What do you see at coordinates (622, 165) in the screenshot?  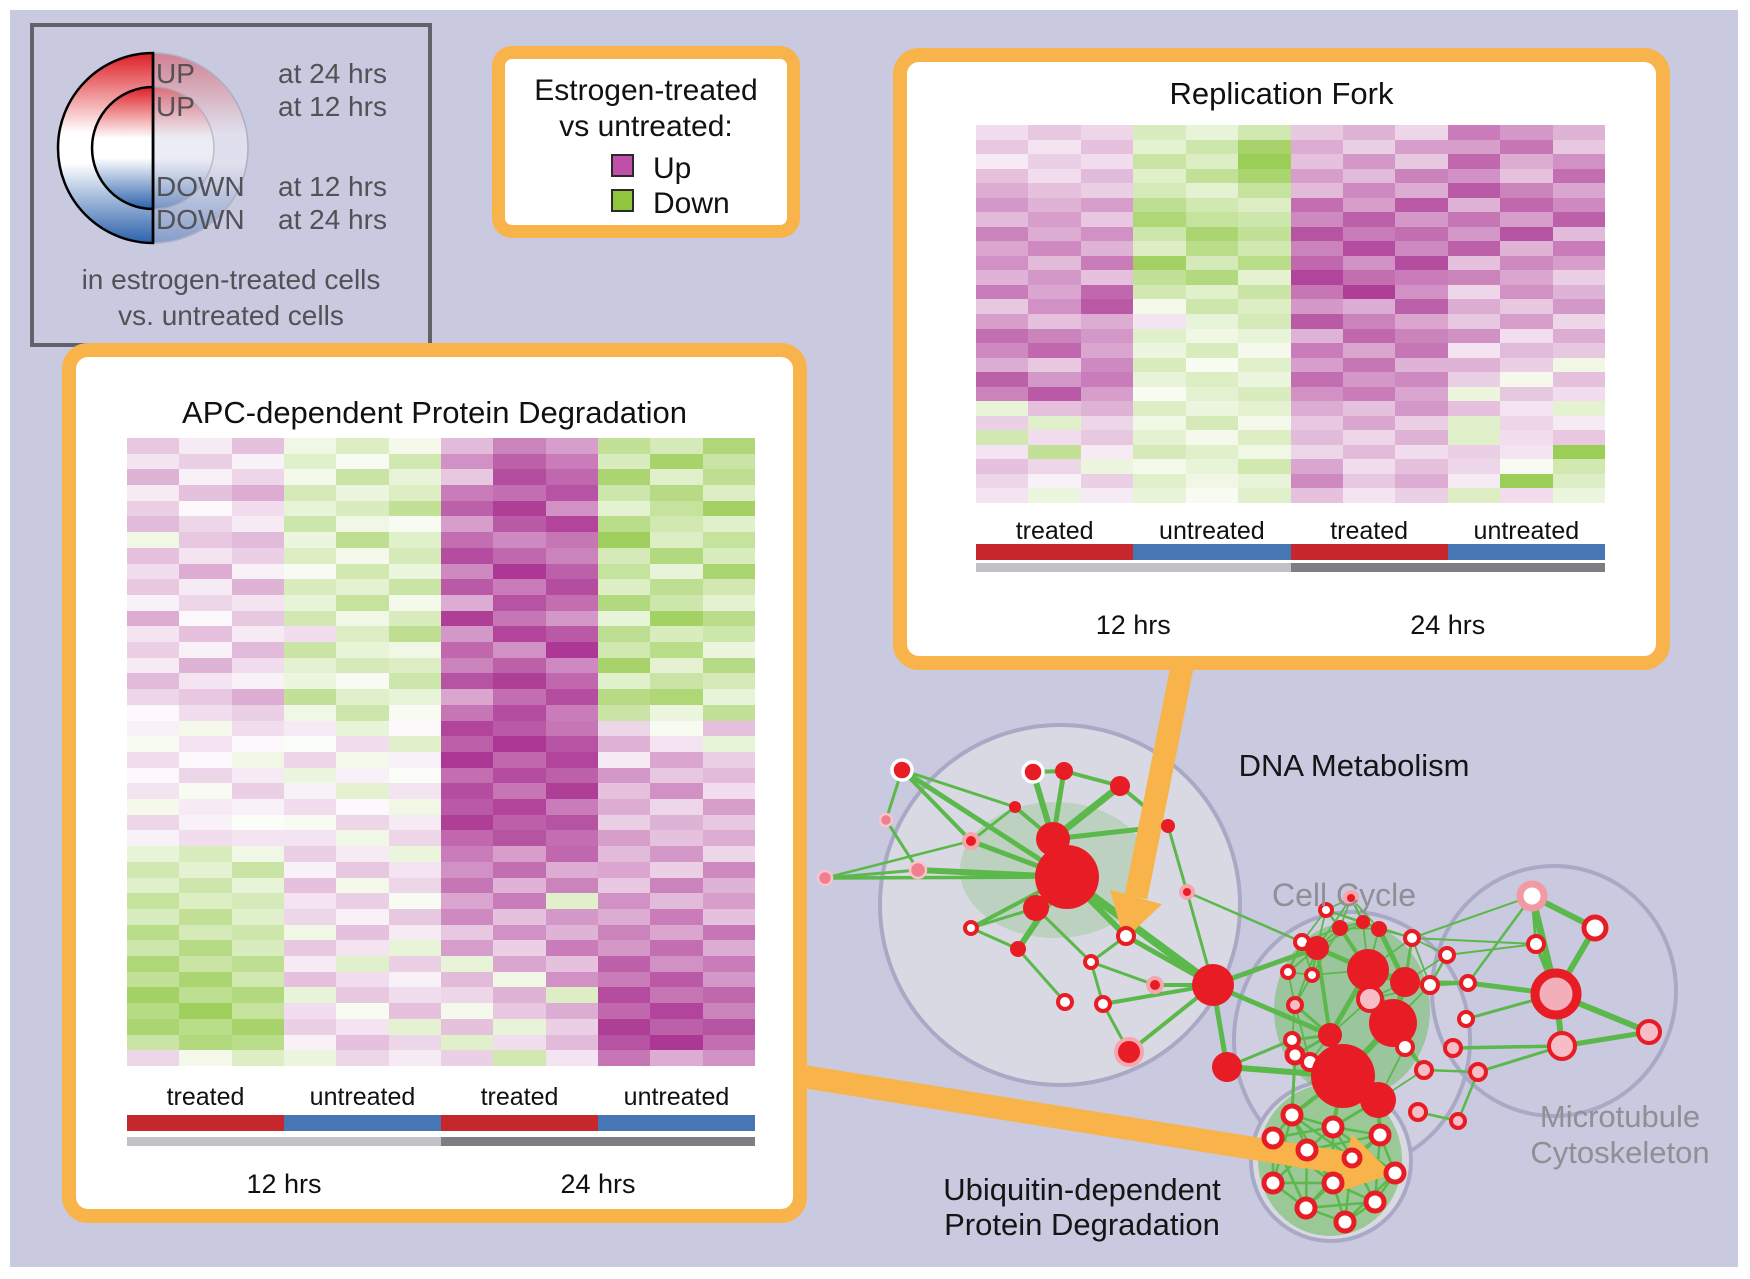 I see `up-color-swatch` at bounding box center [622, 165].